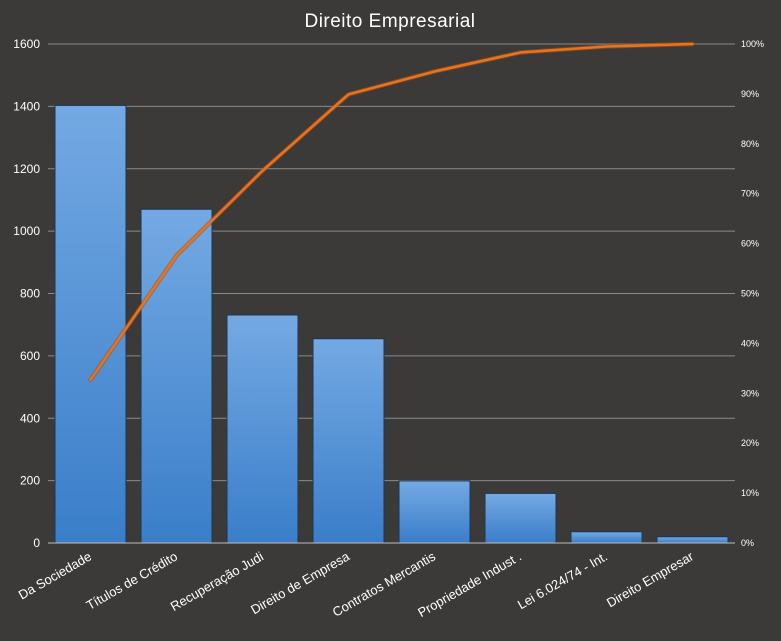 This screenshot has height=641, width=781. What do you see at coordinates (26, 106) in the screenshot?
I see `y-tick-label: 1400` at bounding box center [26, 106].